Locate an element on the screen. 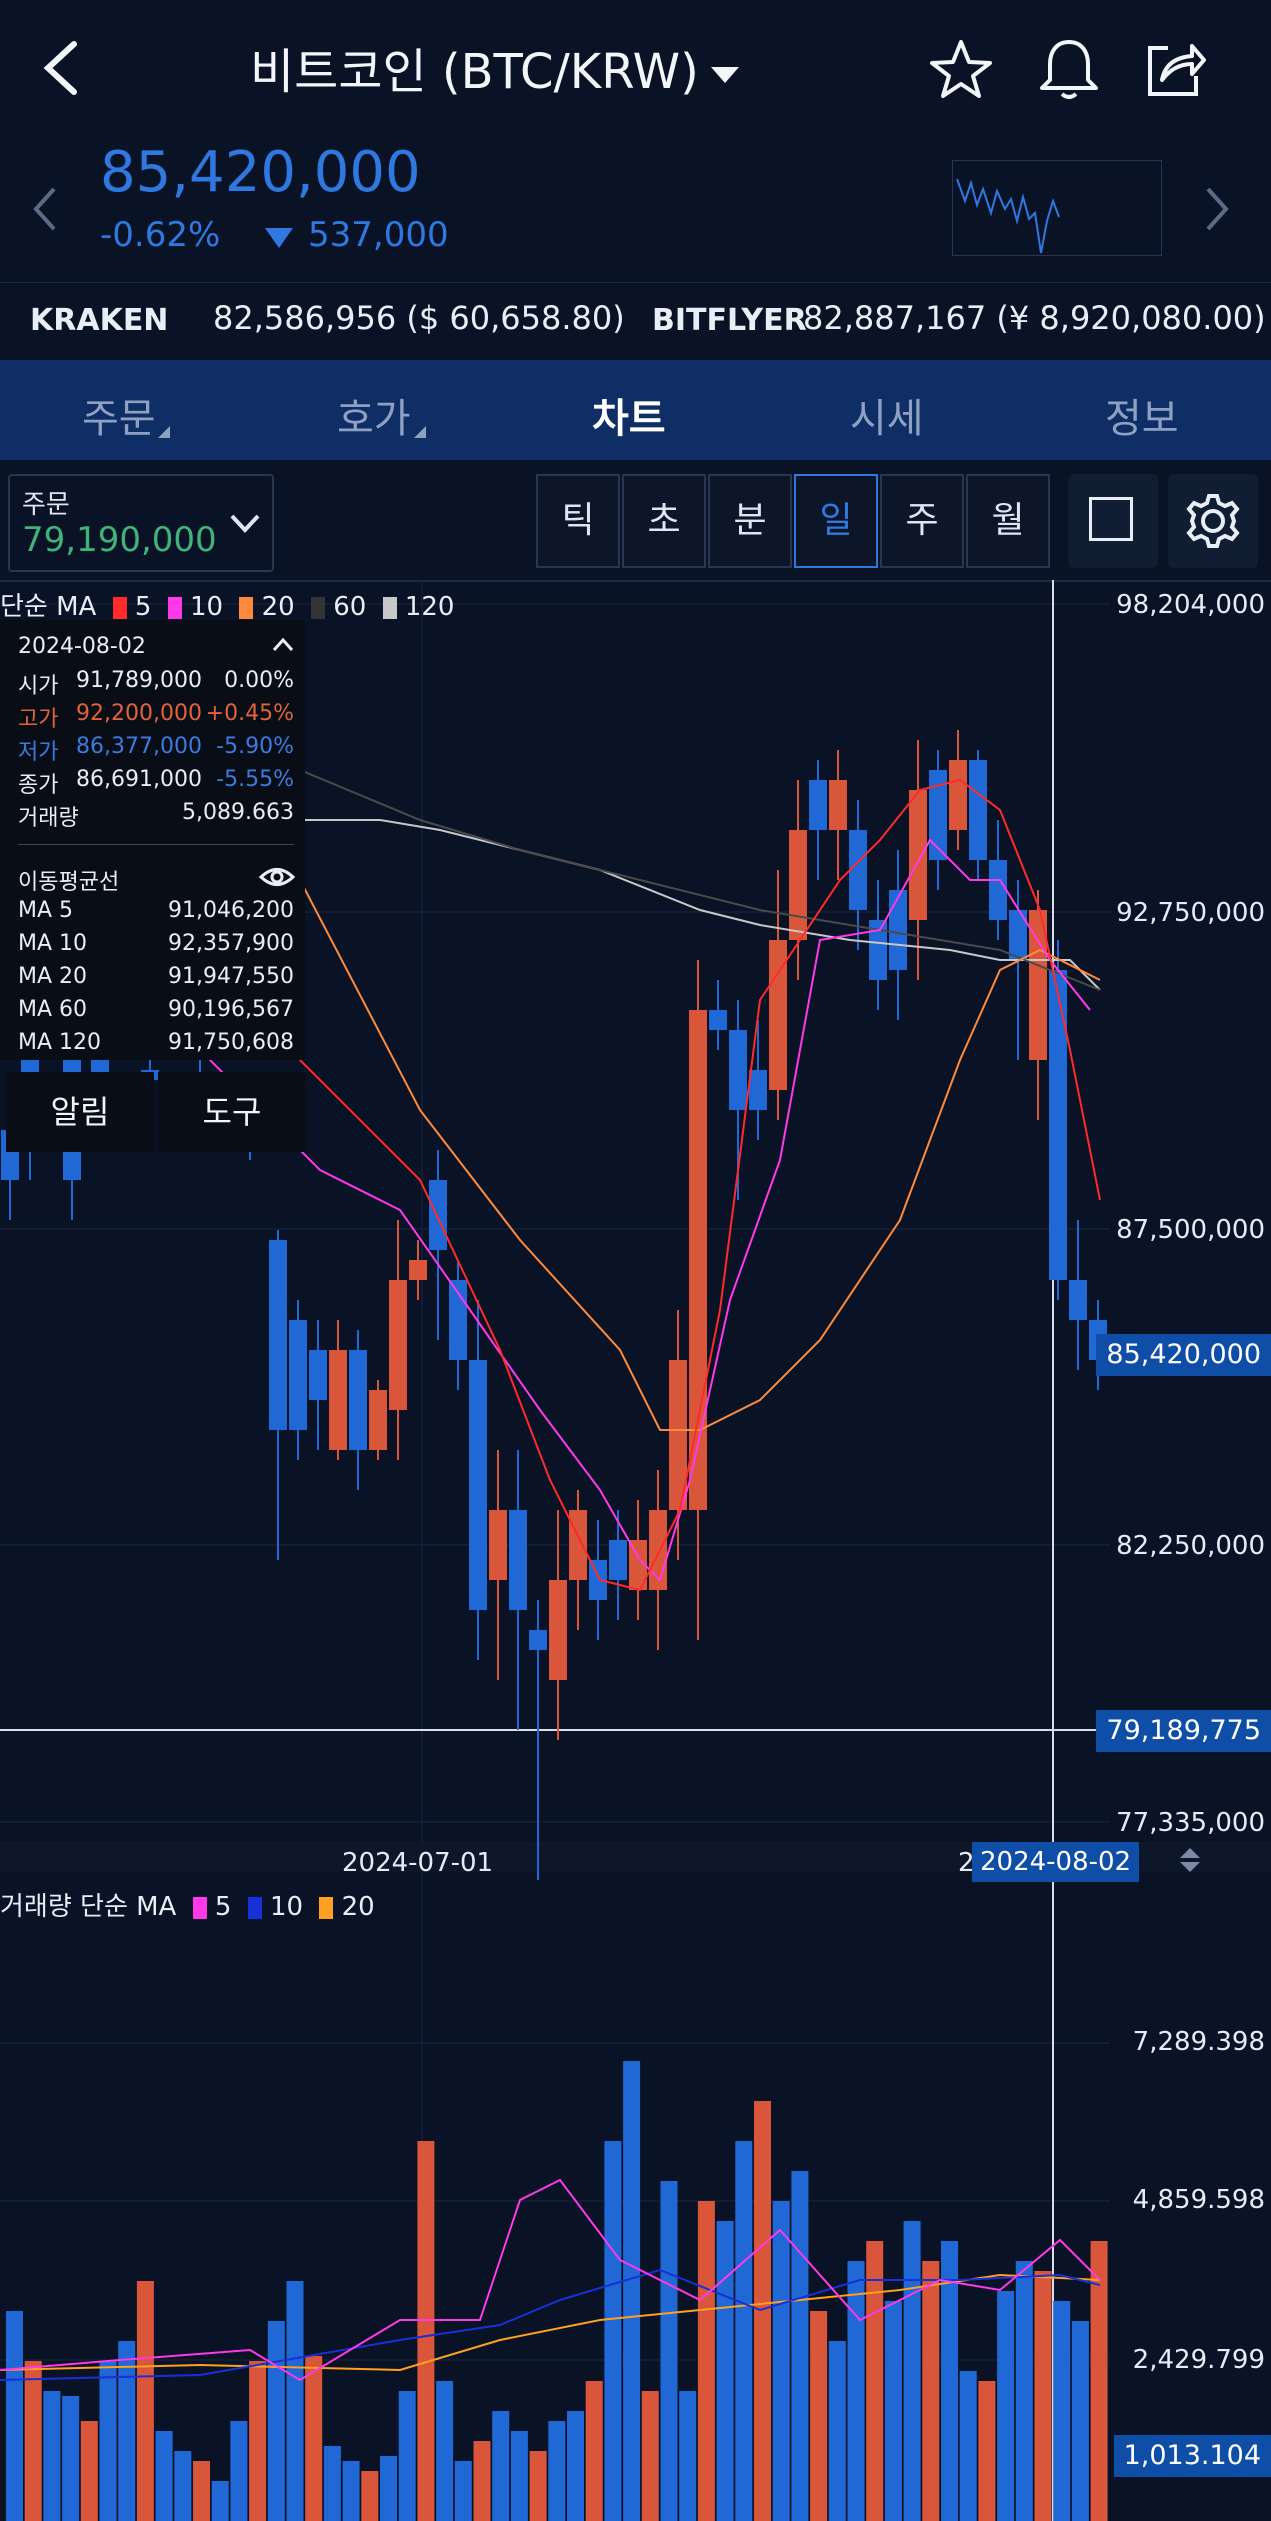 The image size is (1271, 2521). ma-label: MA 60 is located at coordinates (53, 1009).